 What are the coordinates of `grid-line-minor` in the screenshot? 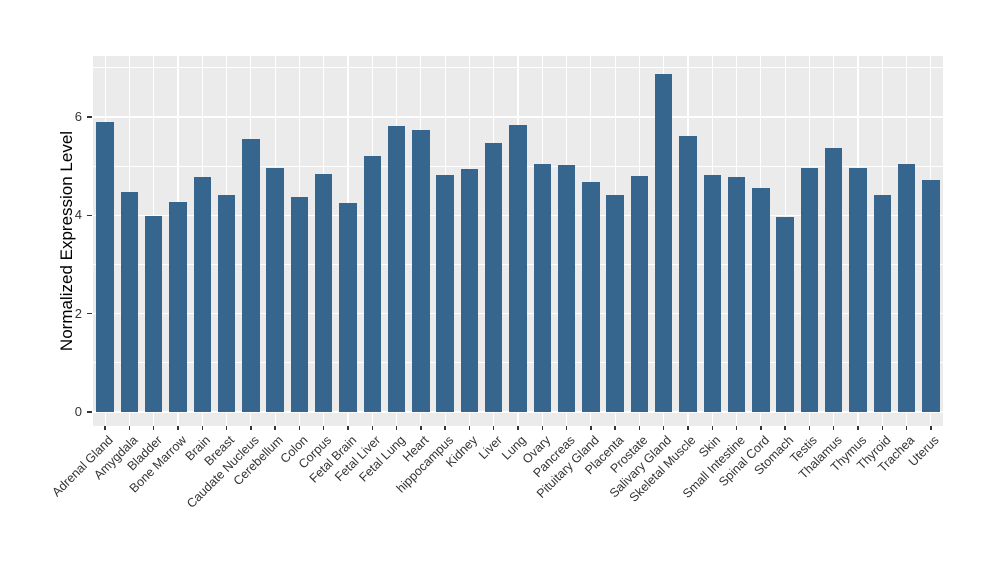 It's located at (518, 68).